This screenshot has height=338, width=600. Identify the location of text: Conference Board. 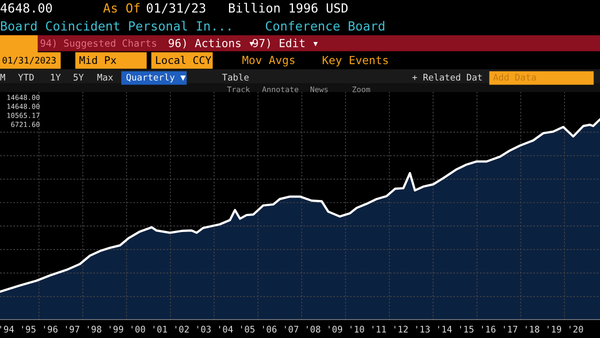
(325, 25).